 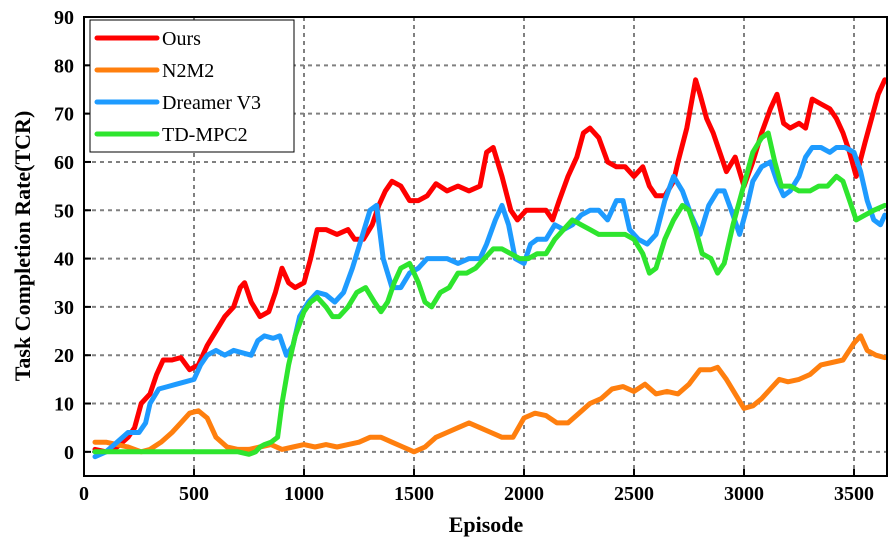 What do you see at coordinates (524, 494) in the screenshot?
I see `x-tick-label: 2000` at bounding box center [524, 494].